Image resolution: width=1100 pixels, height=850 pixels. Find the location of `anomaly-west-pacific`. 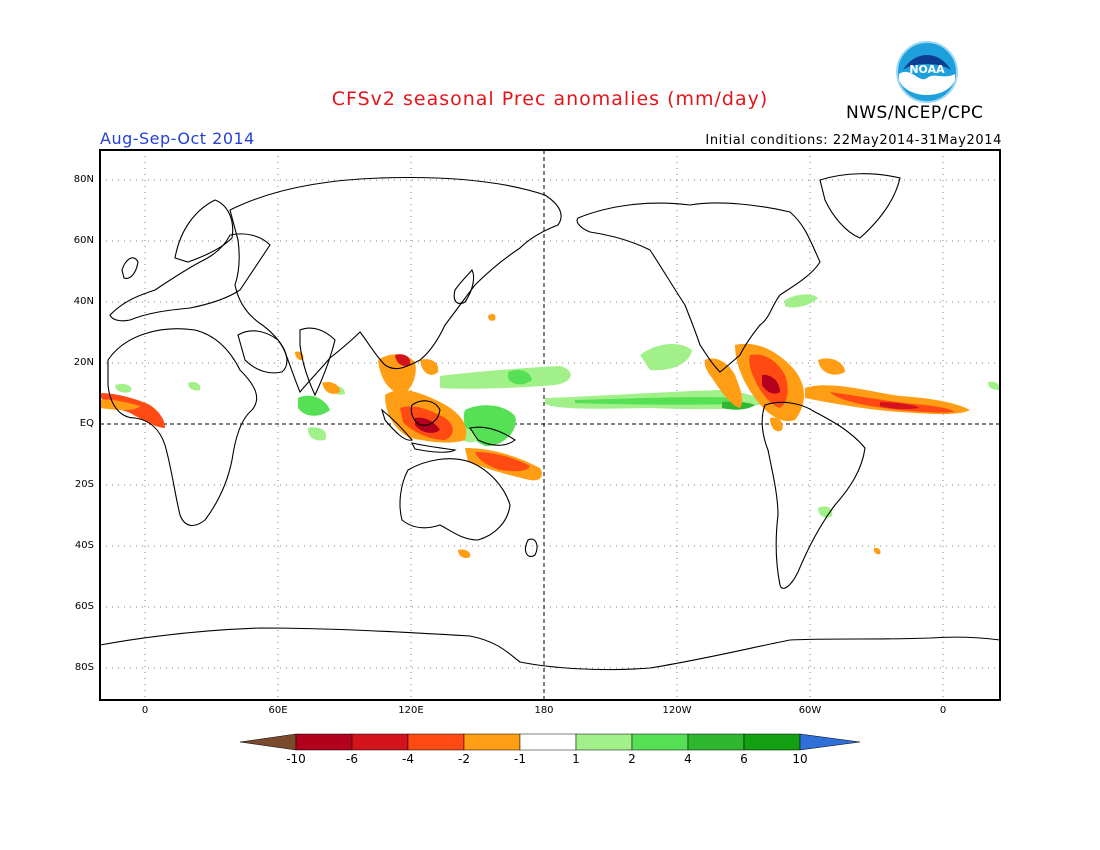

anomaly-west-pacific is located at coordinates (489, 426).